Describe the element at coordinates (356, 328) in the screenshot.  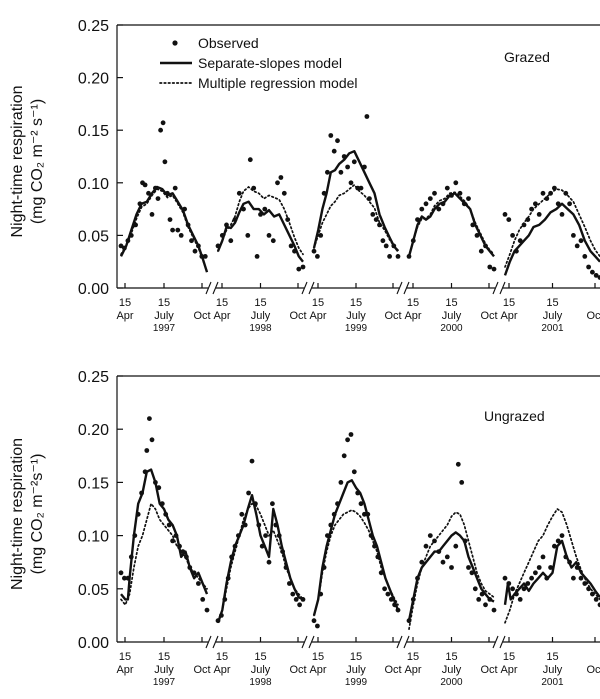
I see `grazed-year-label: 1999` at that location.